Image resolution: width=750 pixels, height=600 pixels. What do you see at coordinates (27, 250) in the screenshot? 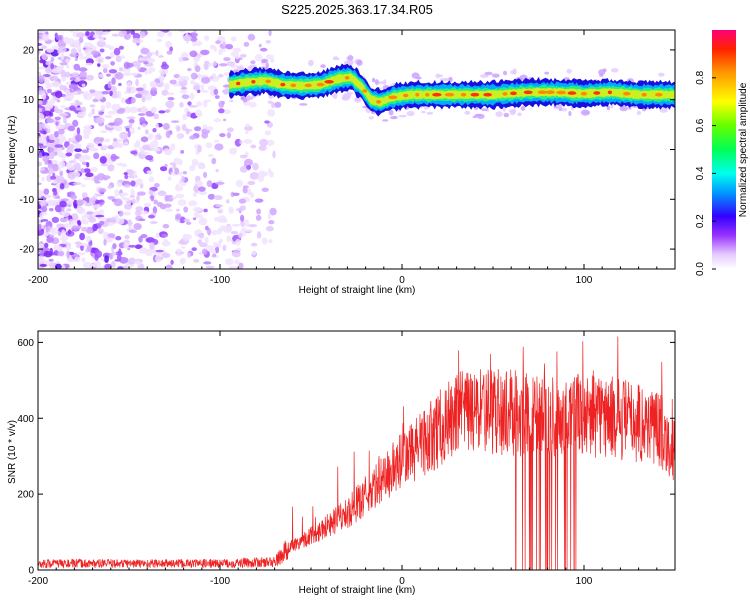
I see `y-tick-label: -20` at bounding box center [27, 250].